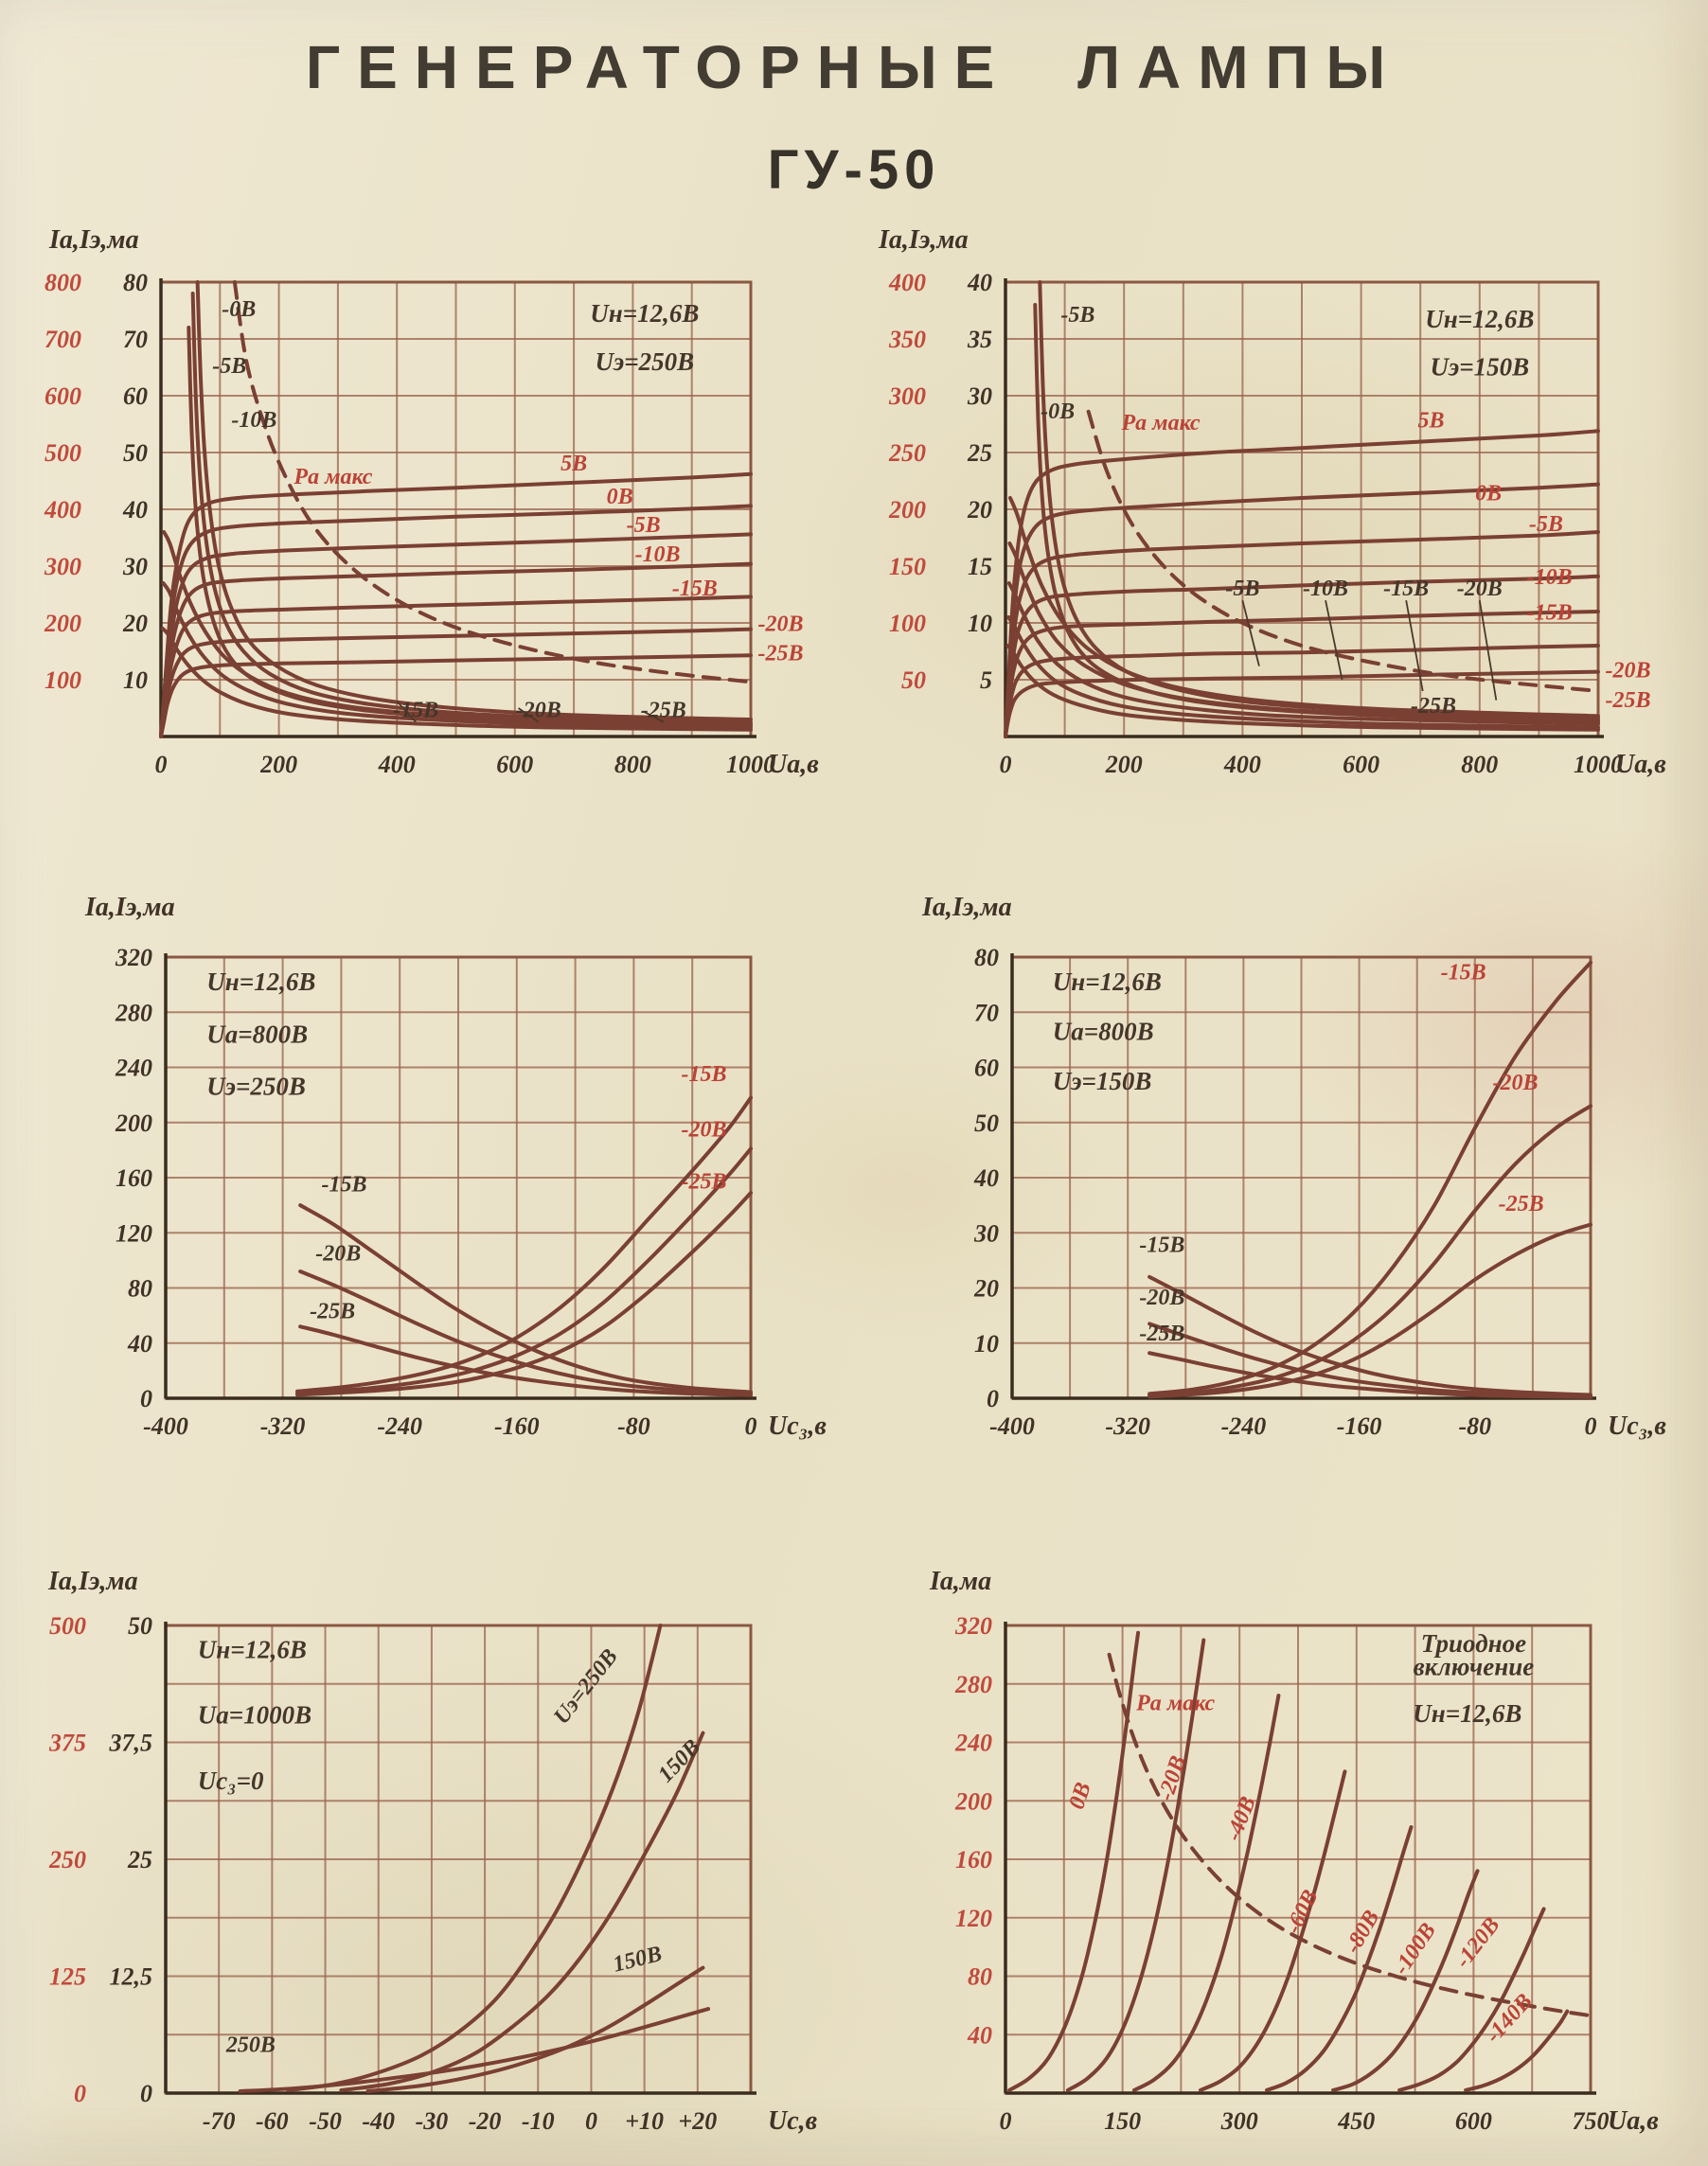 The height and width of the screenshot is (2166, 1708). What do you see at coordinates (133, 1068) in the screenshot?
I see `svg-text: 240` at bounding box center [133, 1068].